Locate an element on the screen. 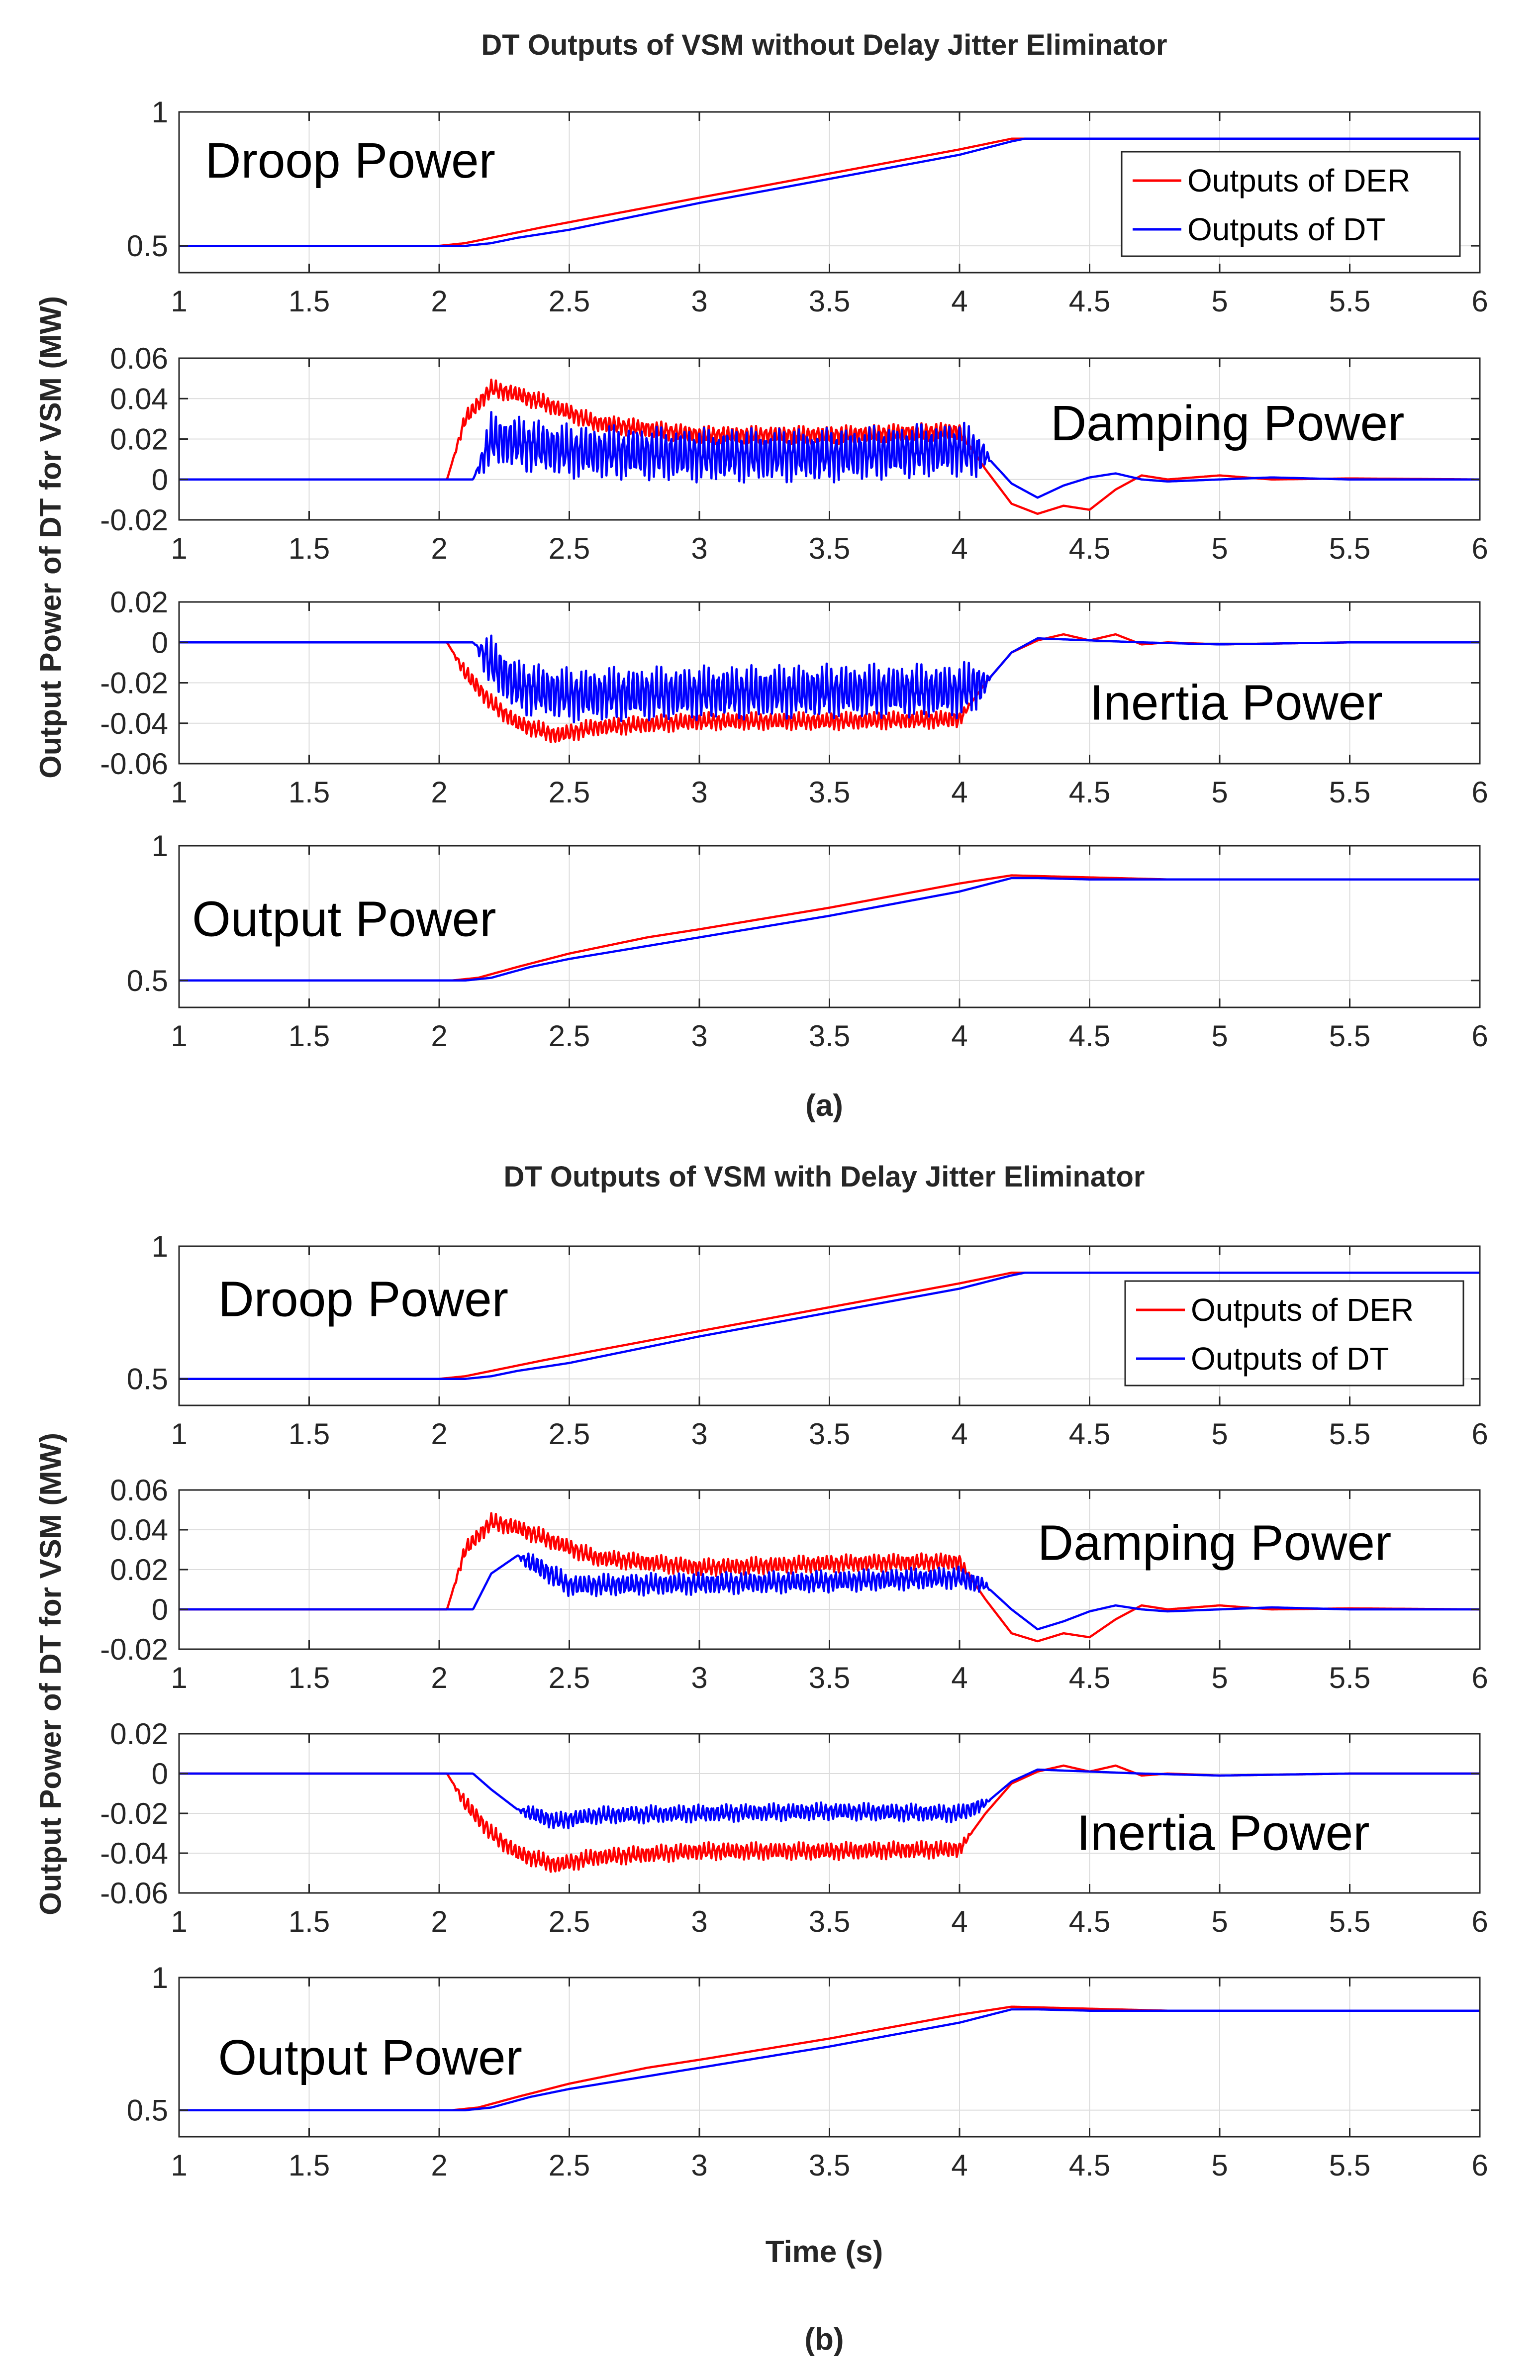 This screenshot has height=2380, width=1540. caption-a: (a) is located at coordinates (824, 1106).